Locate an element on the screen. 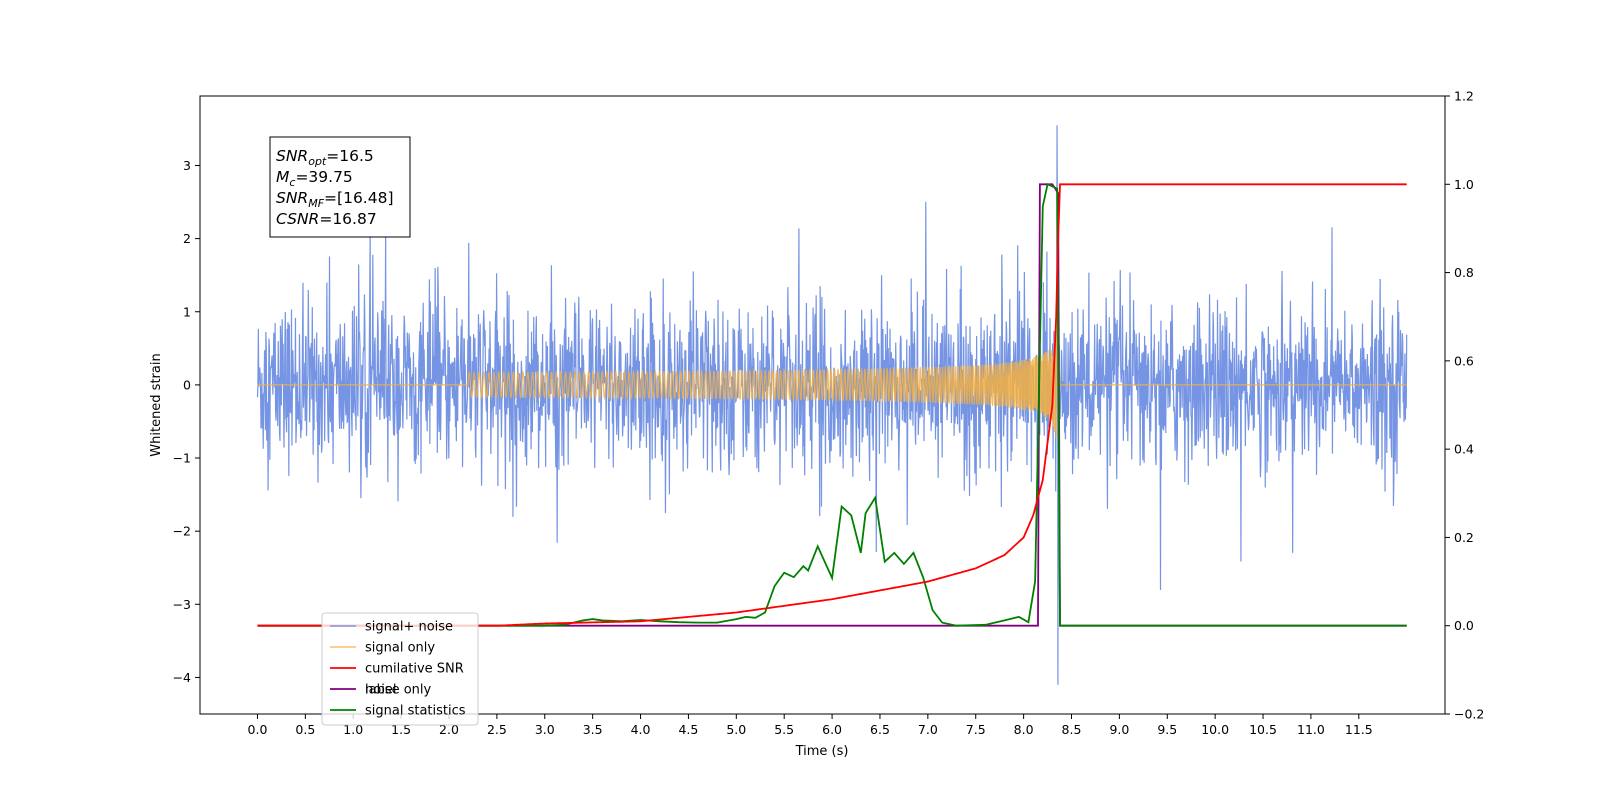 Image resolution: width=1600 pixels, height=800 pixels. legend-entry: label is located at coordinates (380, 690).